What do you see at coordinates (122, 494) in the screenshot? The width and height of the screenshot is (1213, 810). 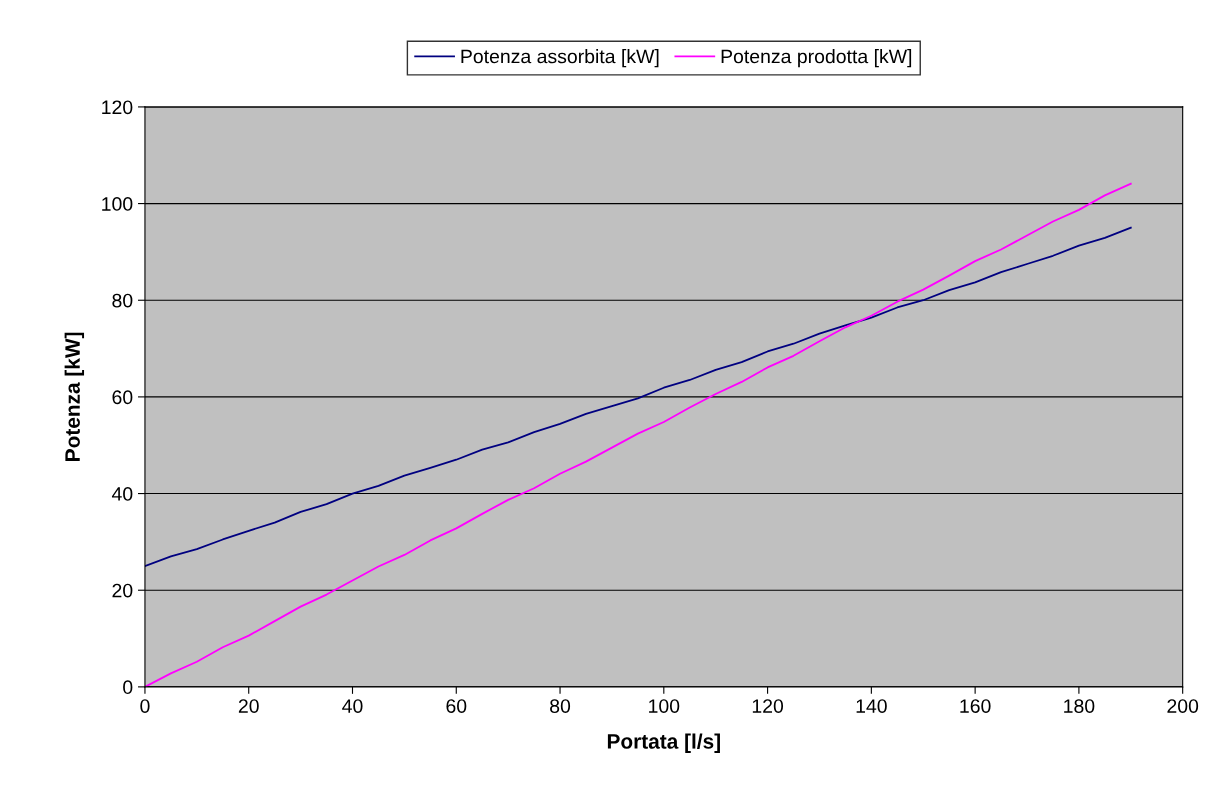 I see `y-tick-label: 40` at bounding box center [122, 494].